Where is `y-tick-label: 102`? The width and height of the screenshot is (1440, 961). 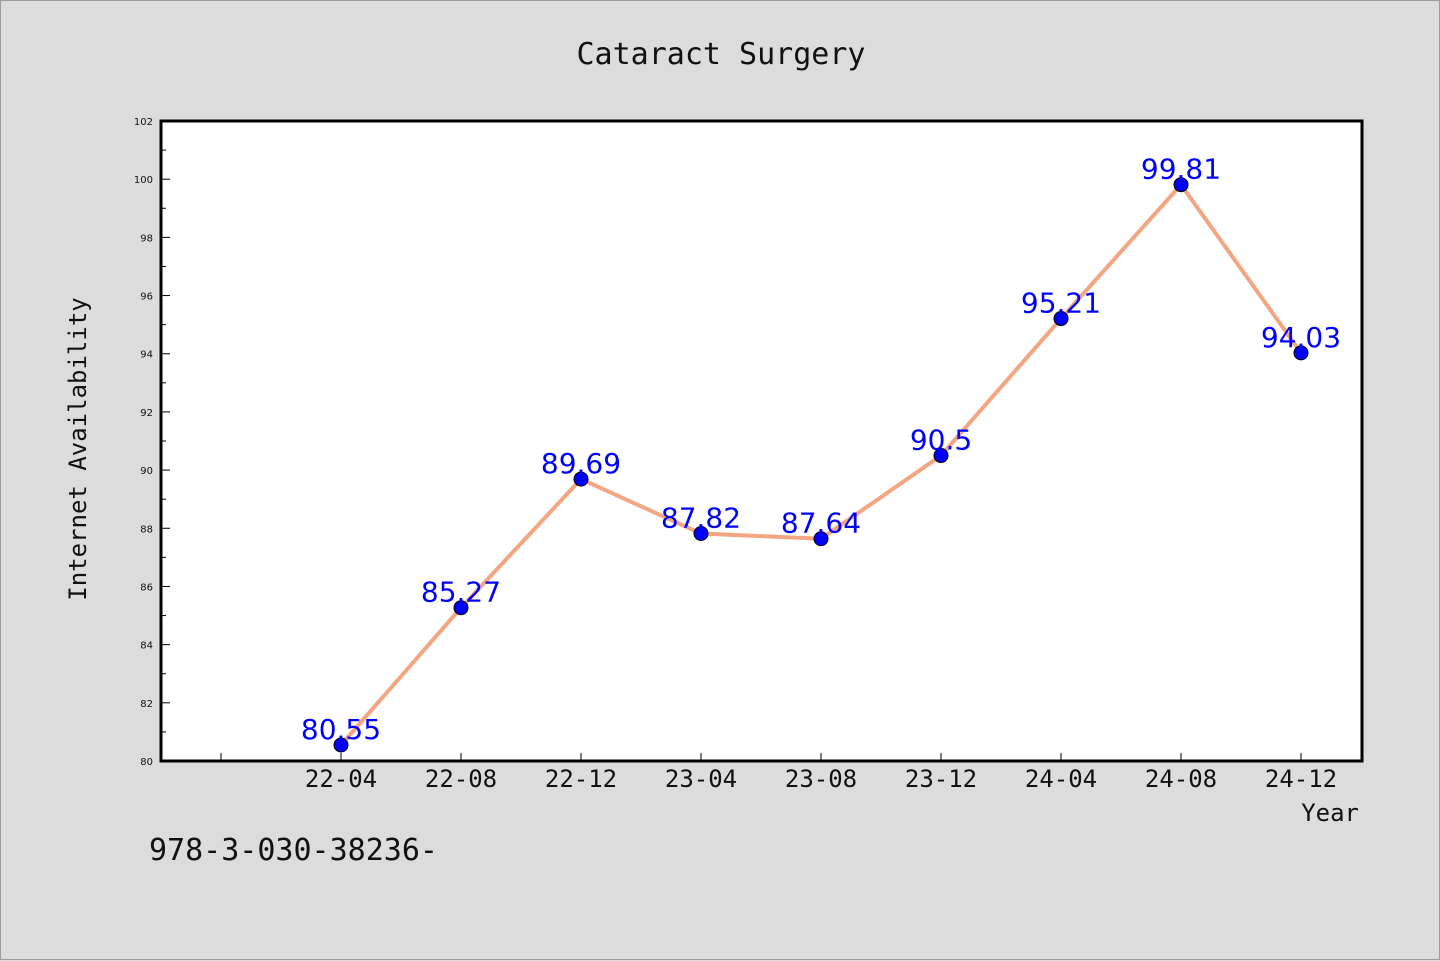
y-tick-label: 102 is located at coordinates (143, 122).